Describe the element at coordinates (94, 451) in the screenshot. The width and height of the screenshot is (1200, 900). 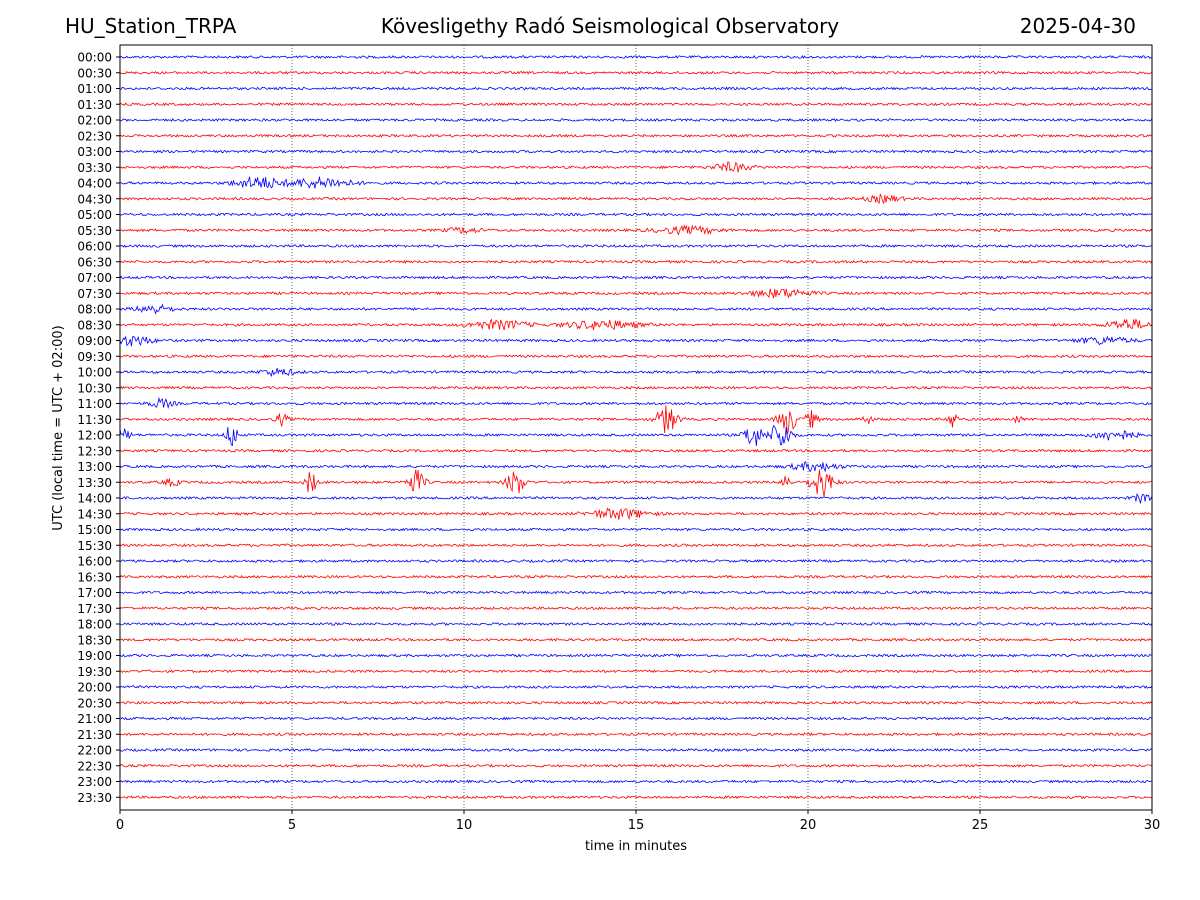
I see `y-tick-label: 12:30` at that location.